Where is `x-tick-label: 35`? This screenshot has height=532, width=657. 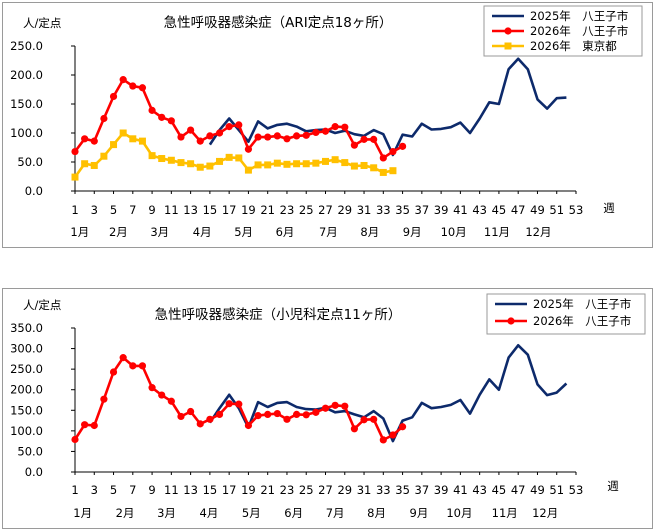
x-tick-label: 35 is located at coordinates (402, 490).